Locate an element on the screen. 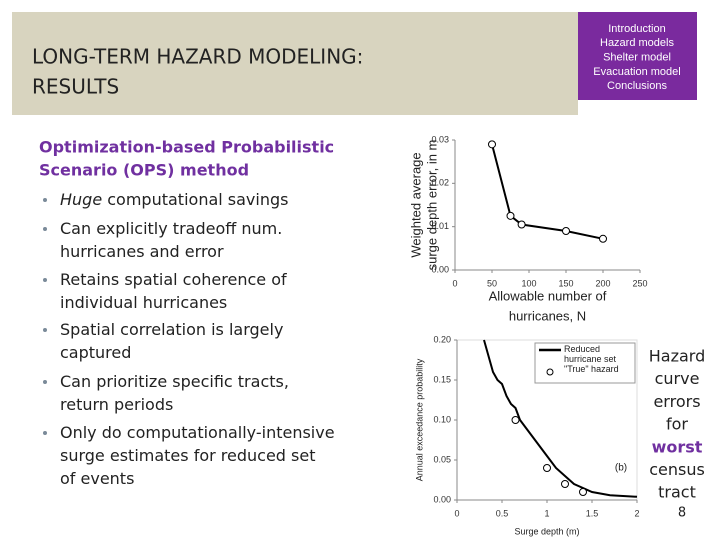  bullet-line: return periods is located at coordinates (116, 404).